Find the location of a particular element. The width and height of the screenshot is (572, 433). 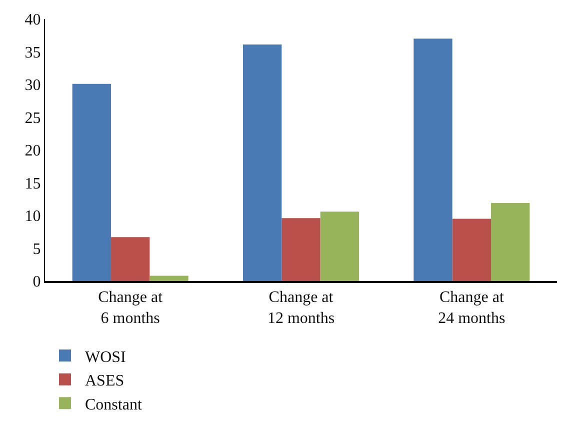

x-tick-label: Change at 6 months is located at coordinates (131, 307).